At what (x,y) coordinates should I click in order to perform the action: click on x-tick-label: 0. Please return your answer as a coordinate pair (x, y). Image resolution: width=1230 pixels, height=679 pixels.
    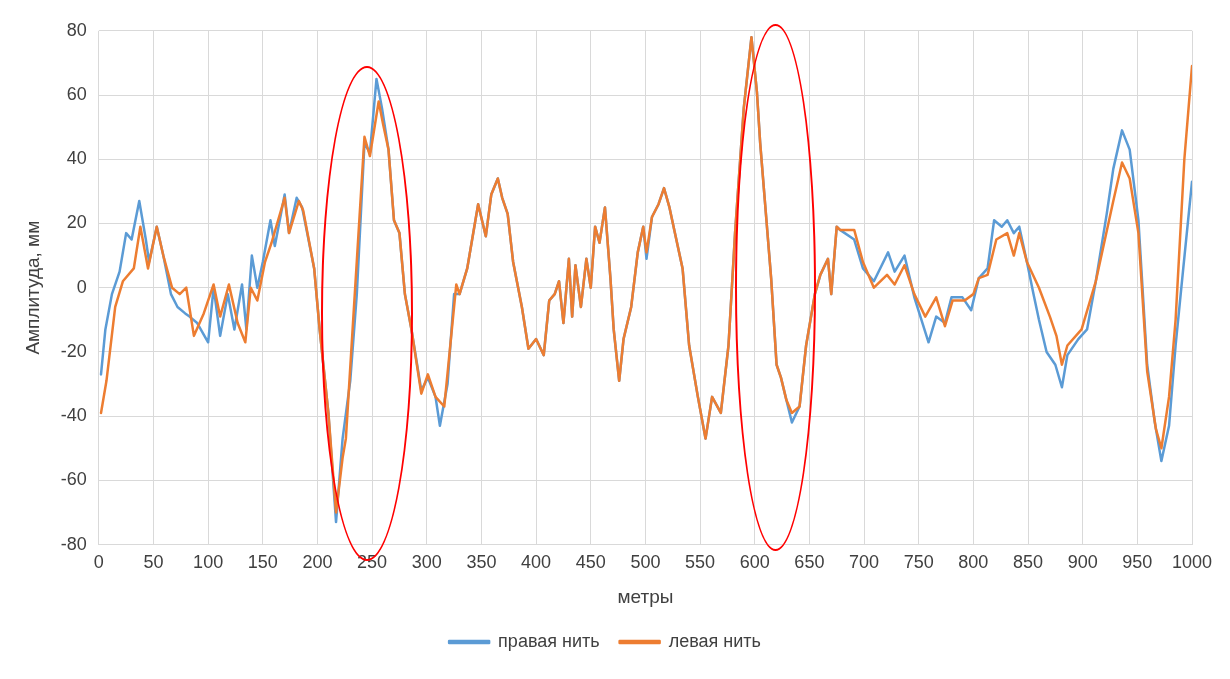
    Looking at the image, I should click on (98, 562).